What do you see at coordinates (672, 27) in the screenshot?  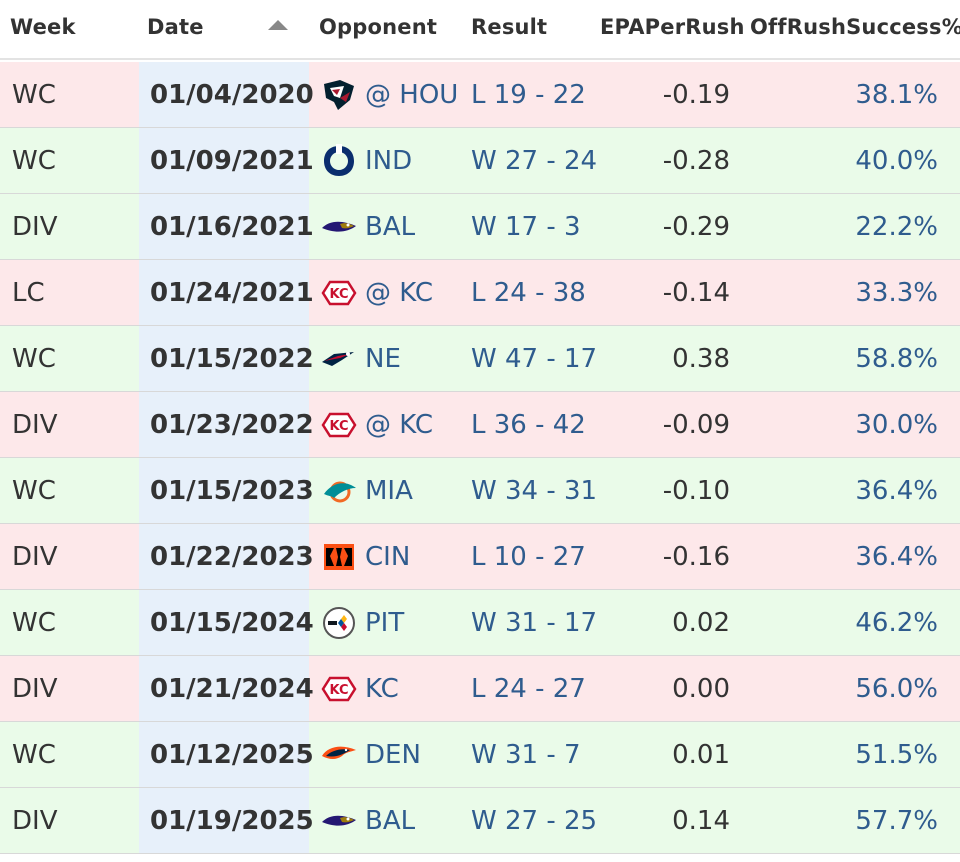 I see `column-header-epa-per-rush: EPAPerRush` at bounding box center [672, 27].